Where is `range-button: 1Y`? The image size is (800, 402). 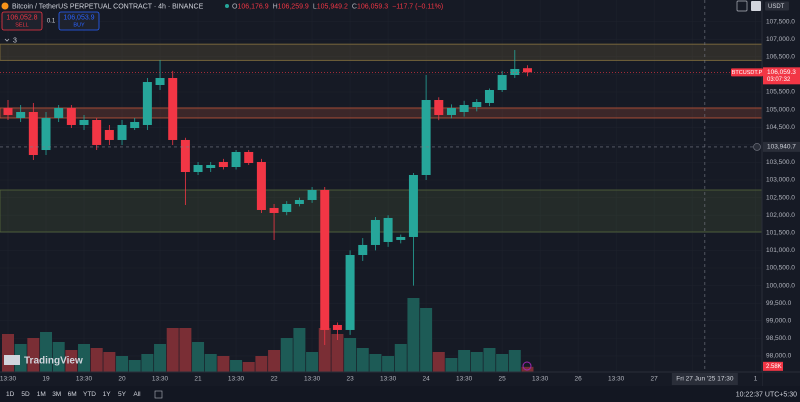 range-button: 1Y is located at coordinates (107, 394).